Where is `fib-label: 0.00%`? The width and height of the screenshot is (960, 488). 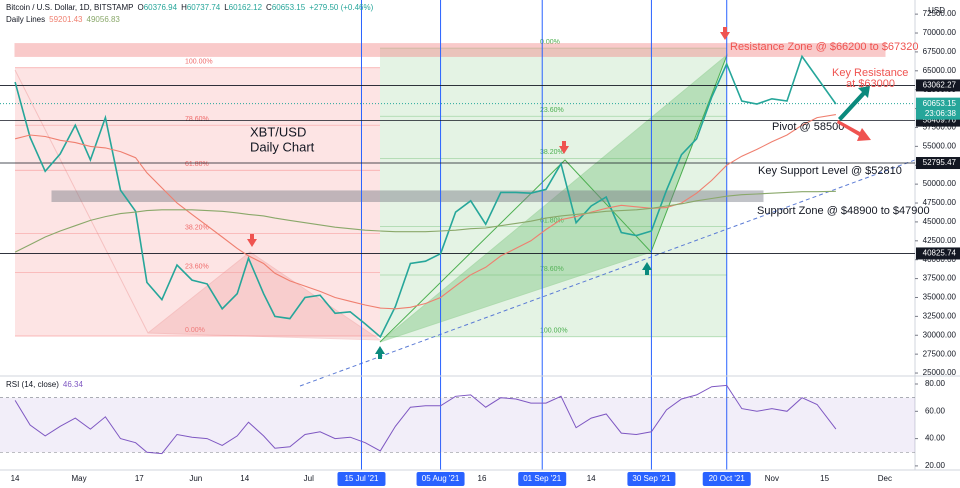 fib-label: 0.00% is located at coordinates (195, 330).